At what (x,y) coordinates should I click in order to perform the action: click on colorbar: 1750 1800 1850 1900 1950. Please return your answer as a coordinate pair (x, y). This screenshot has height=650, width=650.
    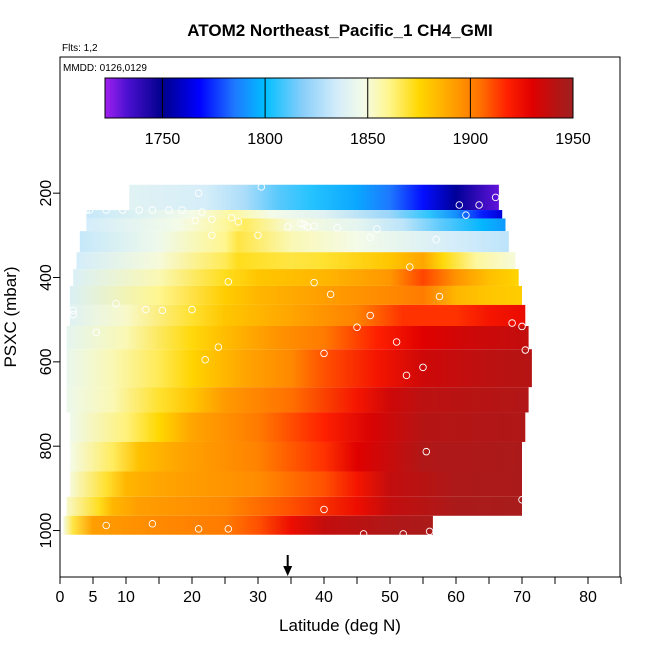
    Looking at the image, I should click on (347, 112).